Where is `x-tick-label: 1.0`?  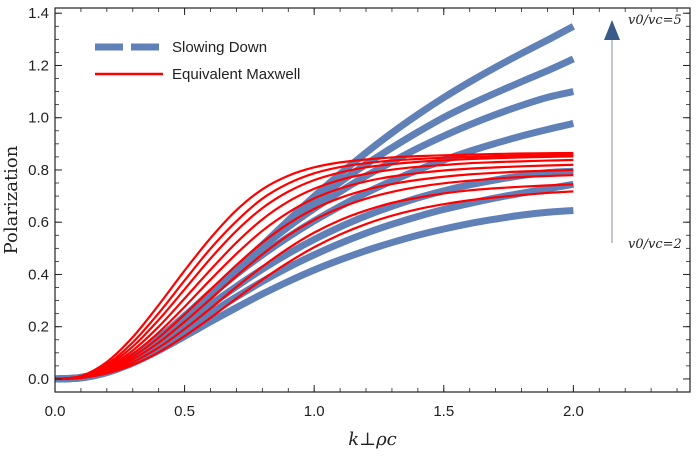 x-tick-label: 1.0 is located at coordinates (314, 411).